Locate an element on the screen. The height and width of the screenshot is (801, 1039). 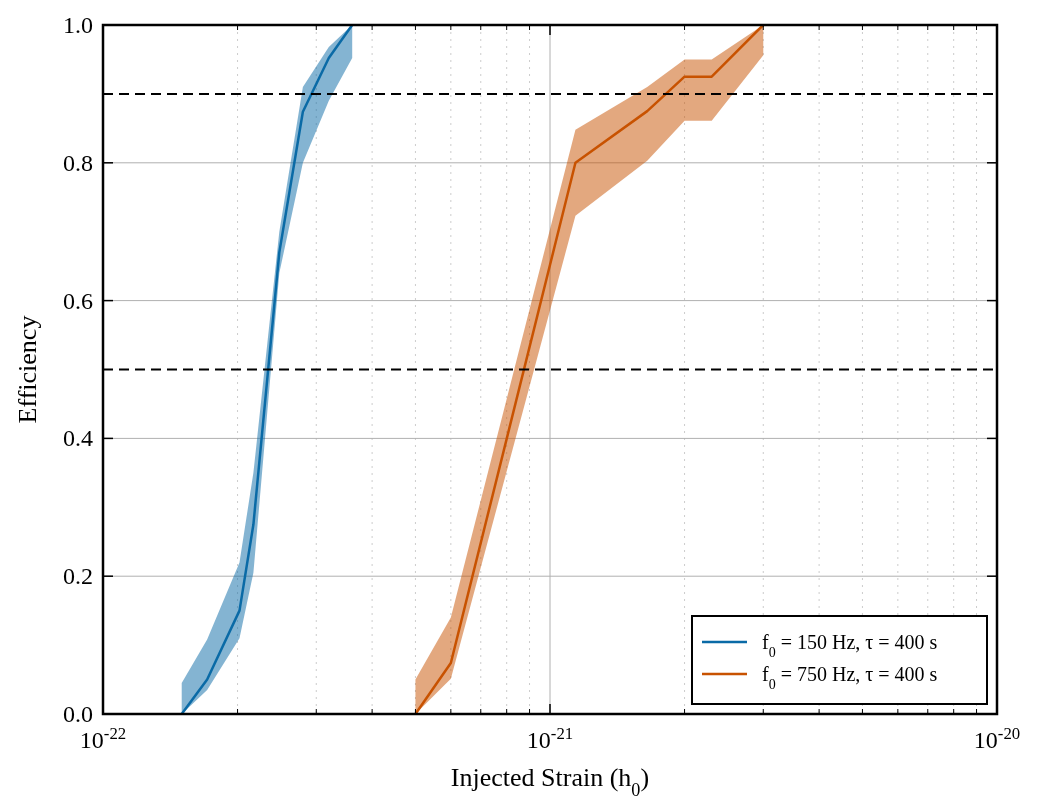
x-axis-title: Injected Strain (h$_{0}$) is located at coordinates (550, 781).